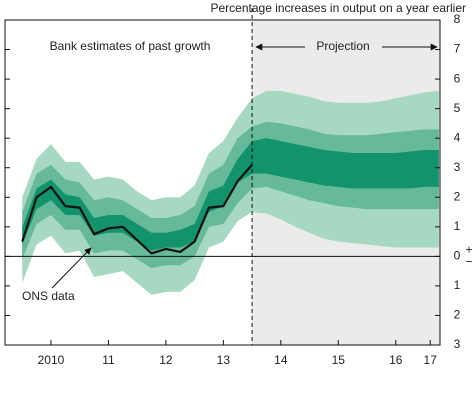 The image size is (475, 397). What do you see at coordinates (137, 209) in the screenshot?
I see `ons-line` at bounding box center [137, 209].